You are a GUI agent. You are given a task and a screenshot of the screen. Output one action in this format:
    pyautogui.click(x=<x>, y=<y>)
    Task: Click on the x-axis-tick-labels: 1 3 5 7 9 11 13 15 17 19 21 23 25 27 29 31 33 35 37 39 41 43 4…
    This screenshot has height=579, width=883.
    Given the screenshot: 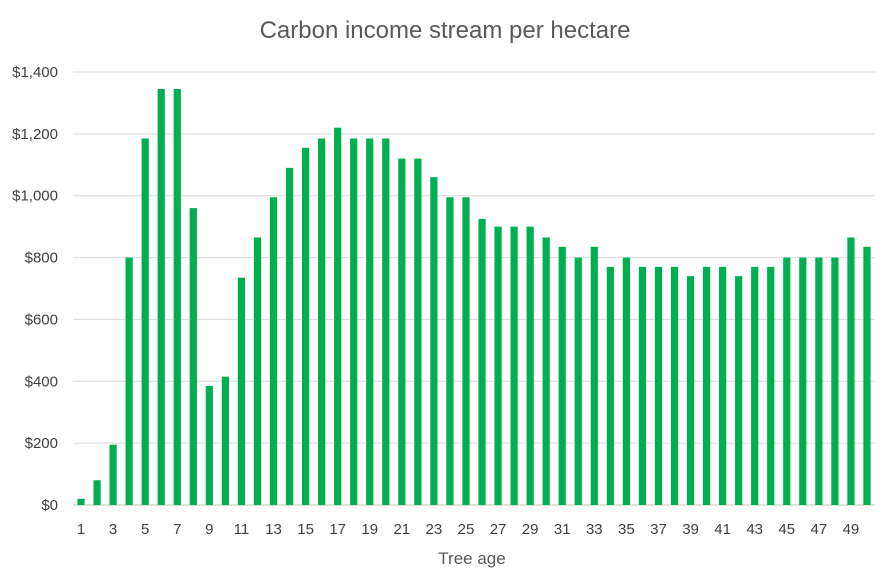 What is the action you would take?
    pyautogui.click(x=468, y=529)
    